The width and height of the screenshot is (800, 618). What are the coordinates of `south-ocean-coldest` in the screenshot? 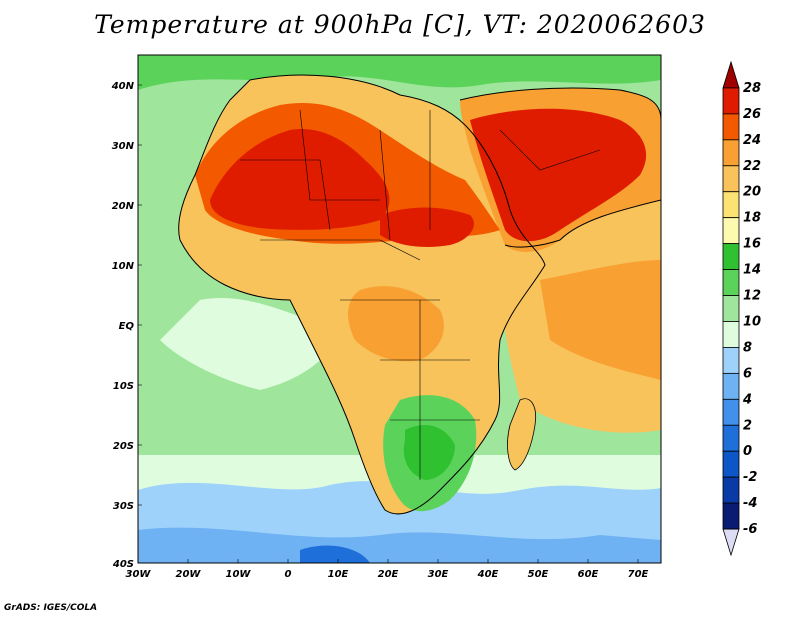 It's located at (335, 554).